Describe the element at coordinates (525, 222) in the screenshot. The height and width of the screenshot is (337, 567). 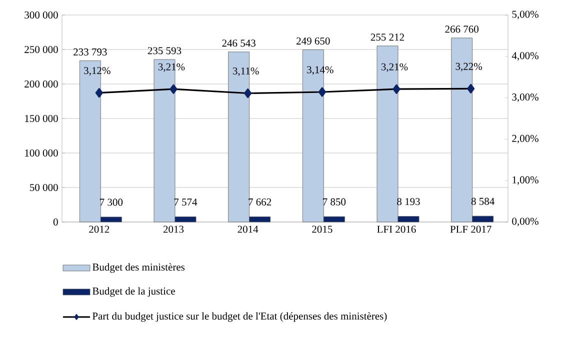
I see `y2-tick-label: 0,00%` at that location.